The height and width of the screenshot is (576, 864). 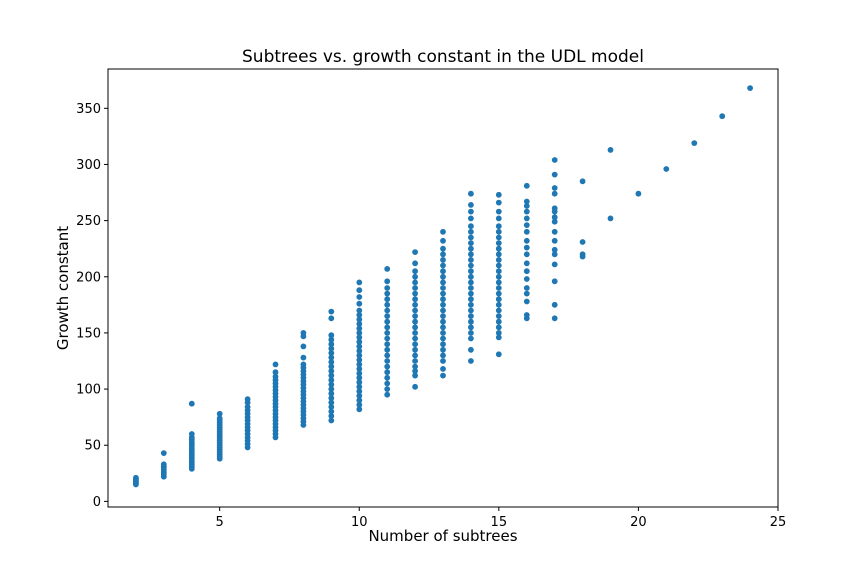 I want to click on y-tick-label: 250, so click(x=88, y=221).